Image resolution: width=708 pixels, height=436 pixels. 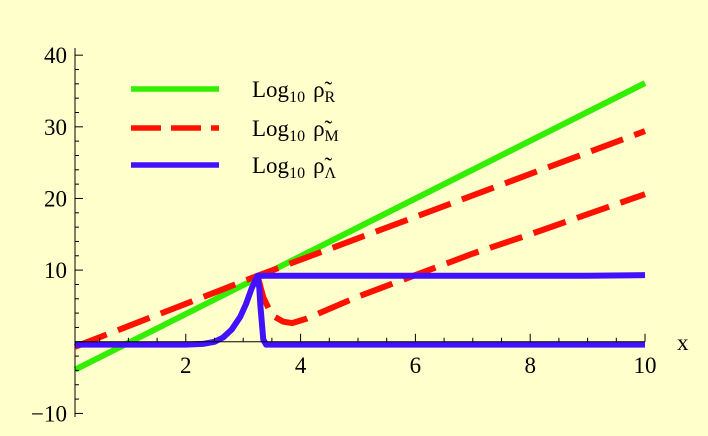 I want to click on y-tick-label: −10, so click(x=49, y=413).